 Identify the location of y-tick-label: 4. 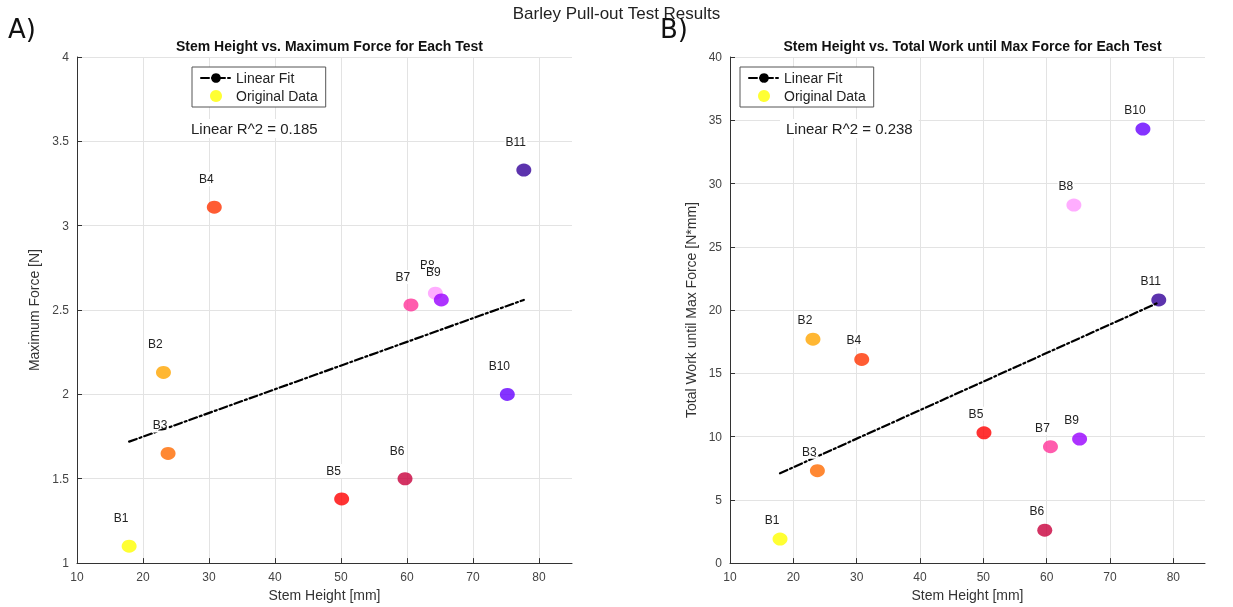
(66, 57).